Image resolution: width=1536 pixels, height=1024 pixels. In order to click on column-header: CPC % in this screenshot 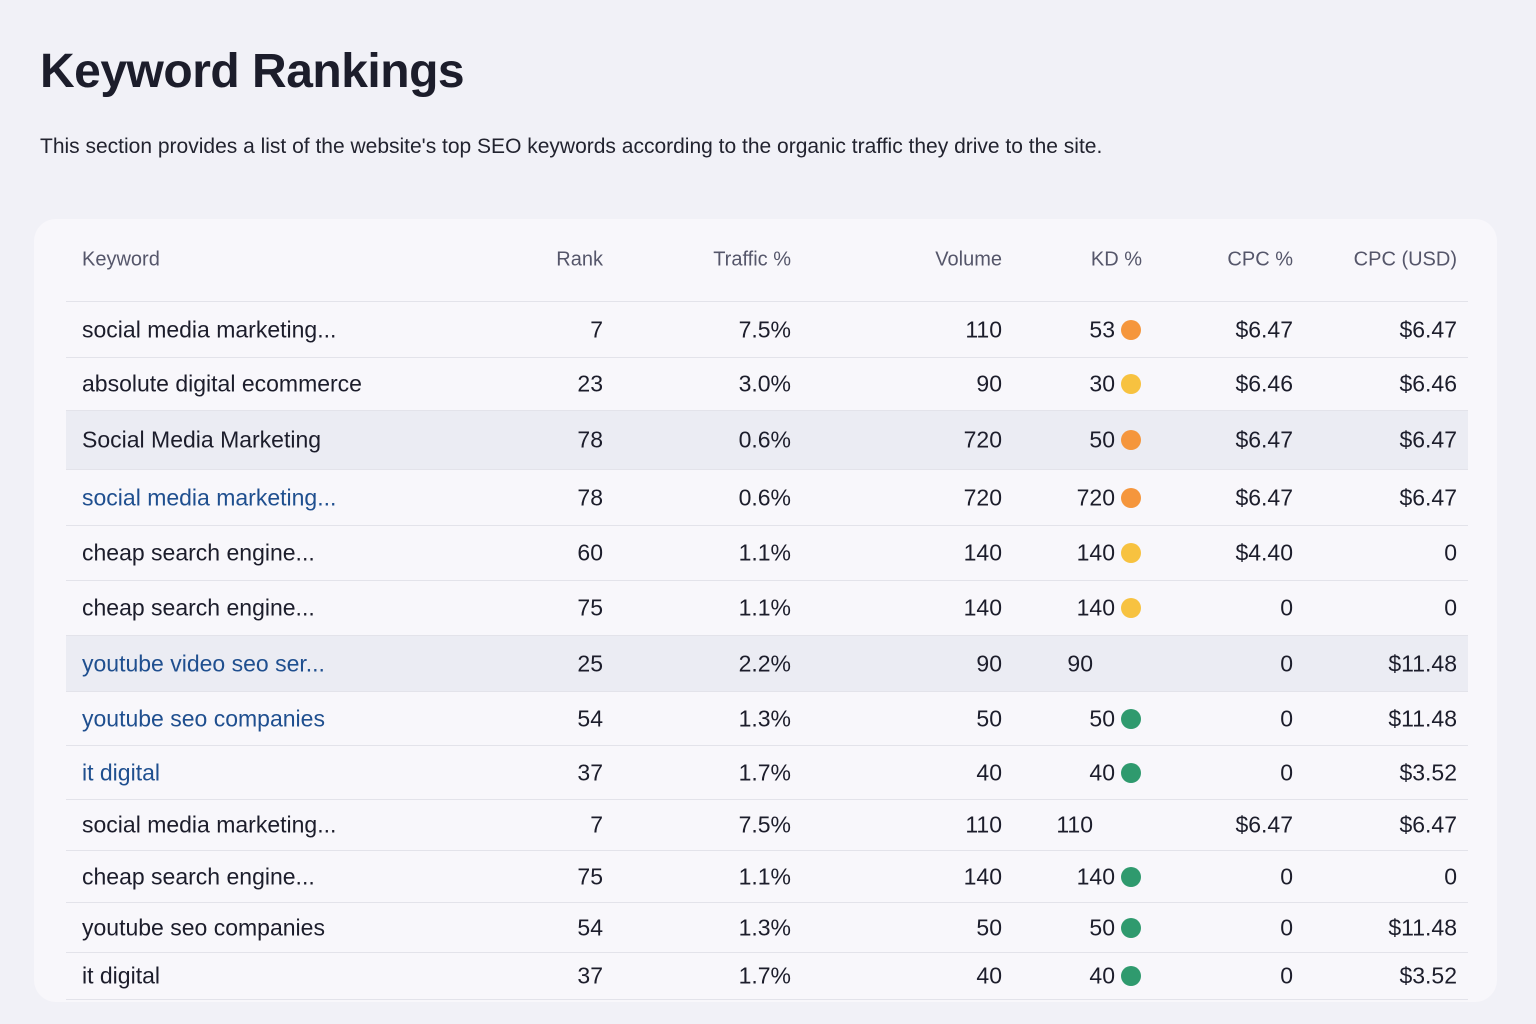, I will do `click(1260, 259)`.